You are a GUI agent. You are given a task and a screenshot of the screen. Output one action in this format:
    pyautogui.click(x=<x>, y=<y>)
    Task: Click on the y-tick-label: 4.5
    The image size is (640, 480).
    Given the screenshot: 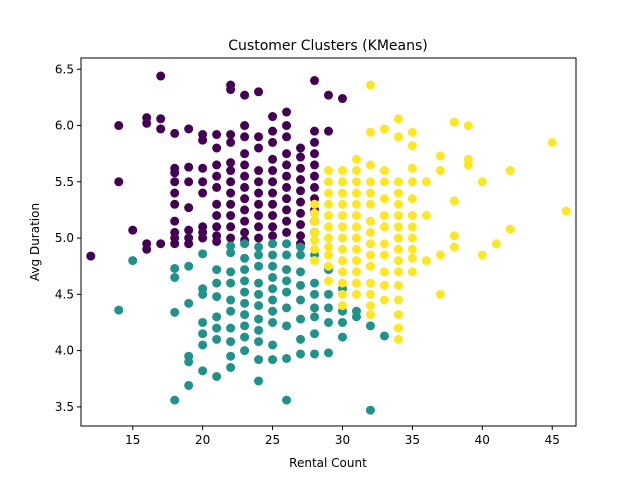 What is the action you would take?
    pyautogui.click(x=64, y=294)
    